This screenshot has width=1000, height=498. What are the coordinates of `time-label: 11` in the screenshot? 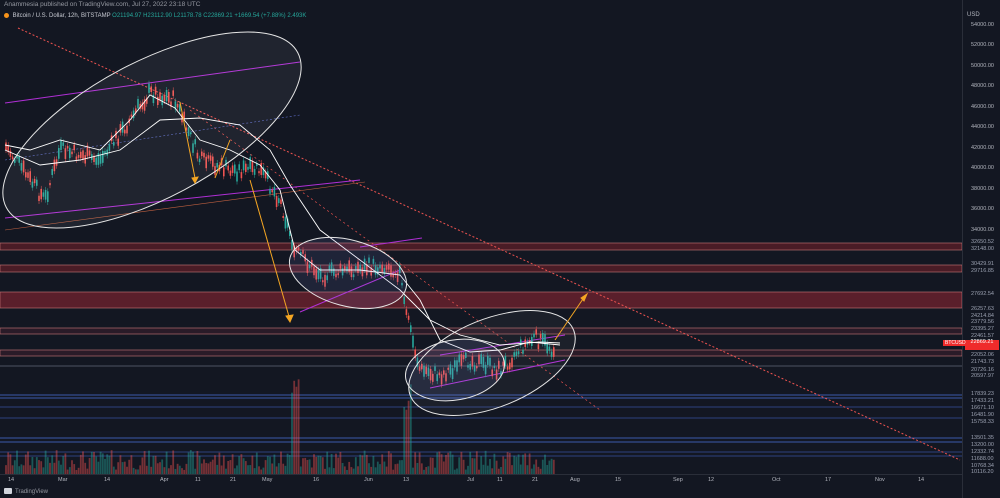 It's located at (198, 480).